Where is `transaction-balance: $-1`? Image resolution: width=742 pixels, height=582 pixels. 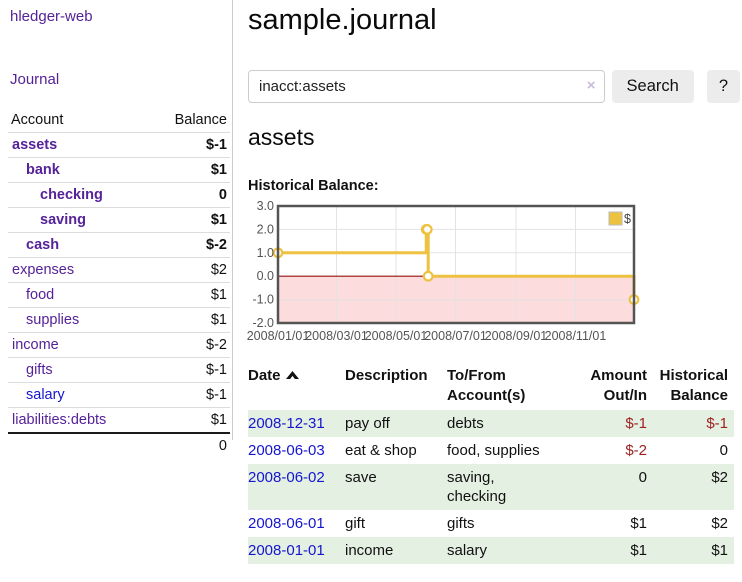 transaction-balance: $-1 is located at coordinates (717, 423).